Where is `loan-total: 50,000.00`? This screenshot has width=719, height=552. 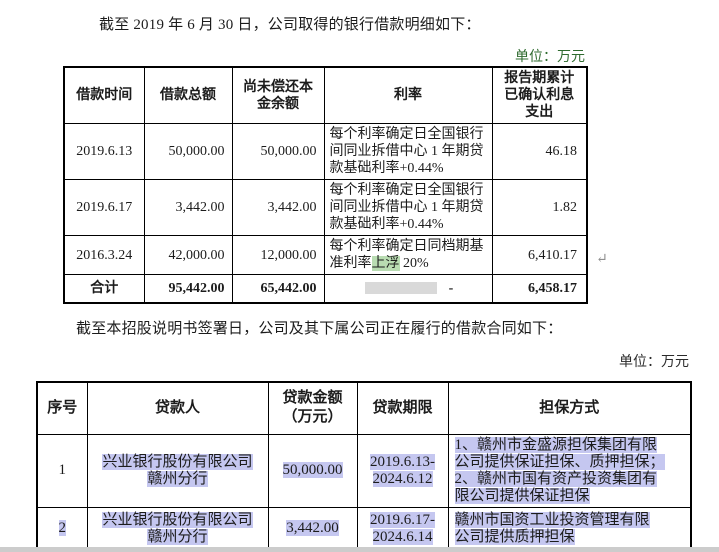 loan-total: 50,000.00 is located at coordinates (188, 151).